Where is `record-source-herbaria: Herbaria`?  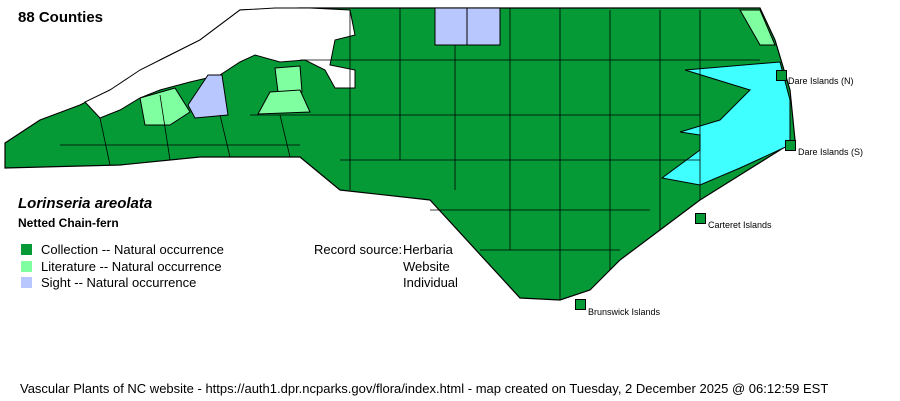
record-source-herbaria: Herbaria is located at coordinates (428, 249).